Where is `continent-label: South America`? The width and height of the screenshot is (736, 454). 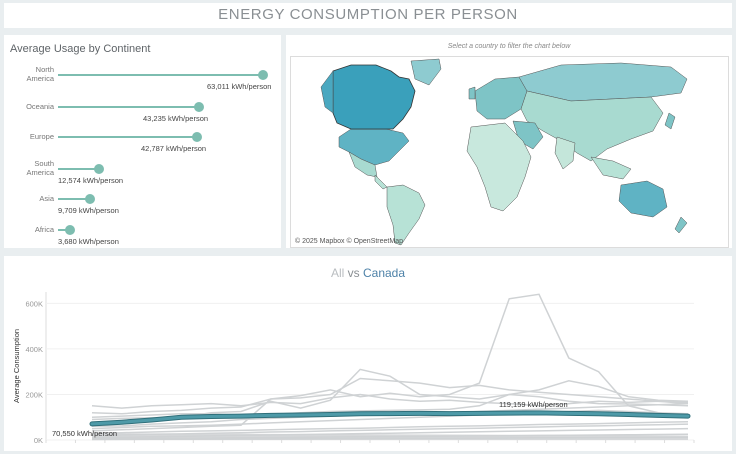
continent-label: South America is located at coordinates (32, 168).